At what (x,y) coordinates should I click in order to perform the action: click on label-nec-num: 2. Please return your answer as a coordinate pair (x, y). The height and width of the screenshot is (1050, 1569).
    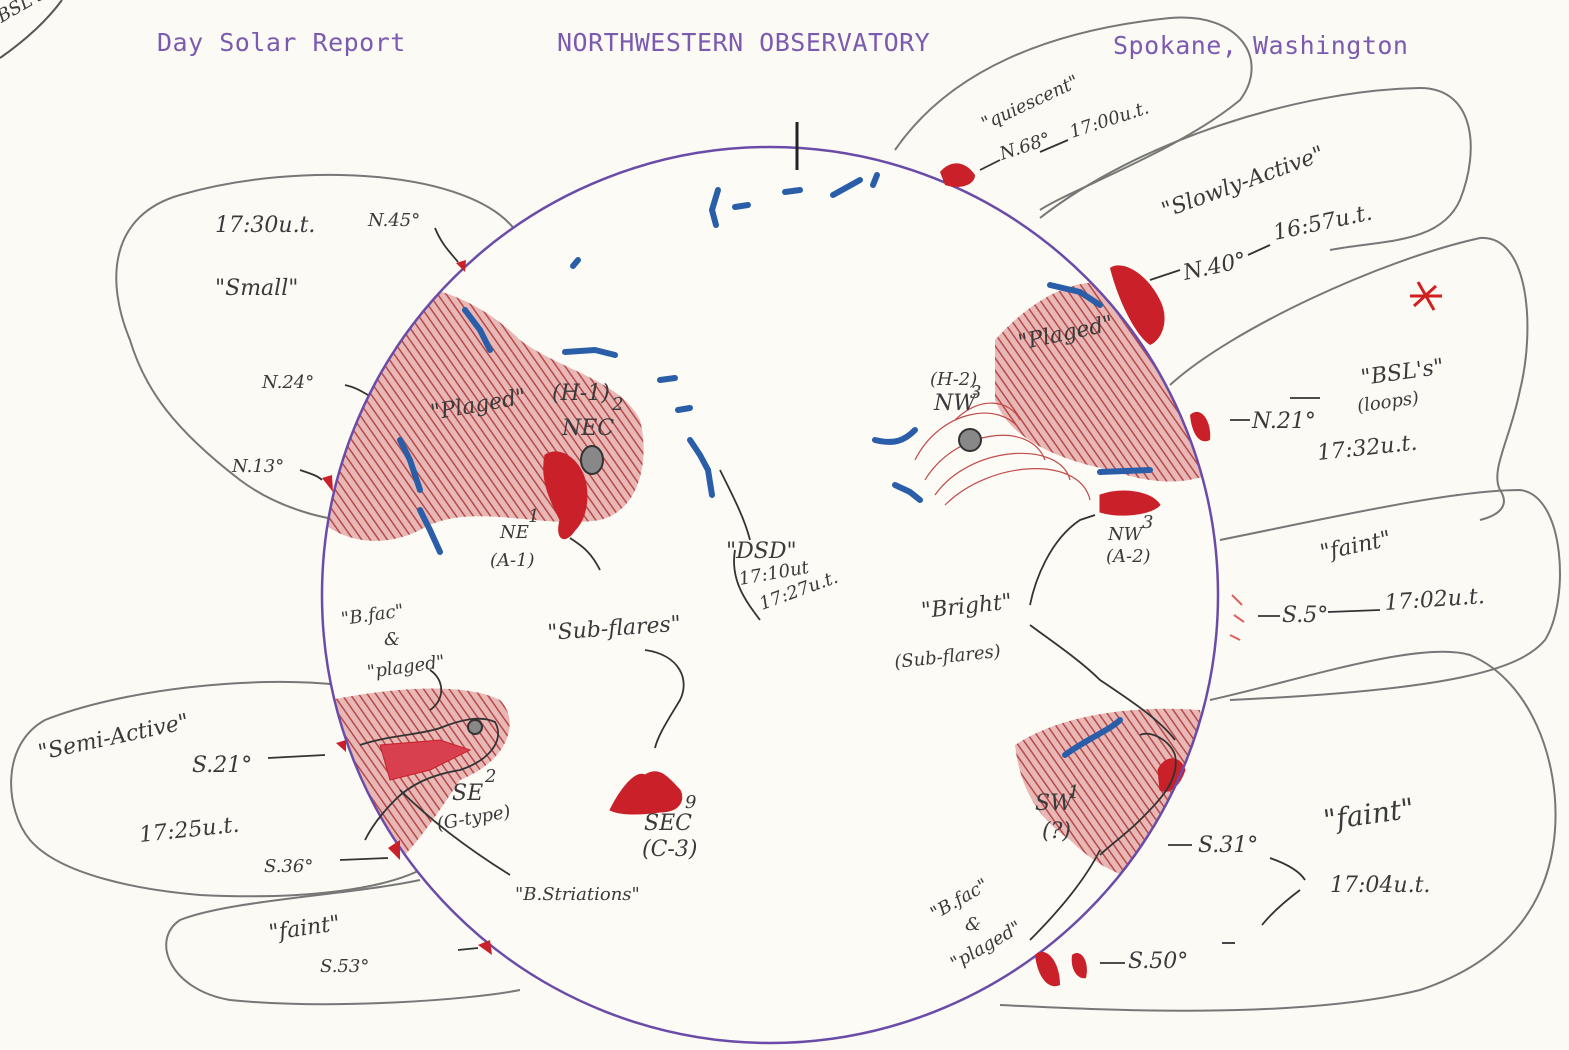
    Looking at the image, I should click on (617, 404).